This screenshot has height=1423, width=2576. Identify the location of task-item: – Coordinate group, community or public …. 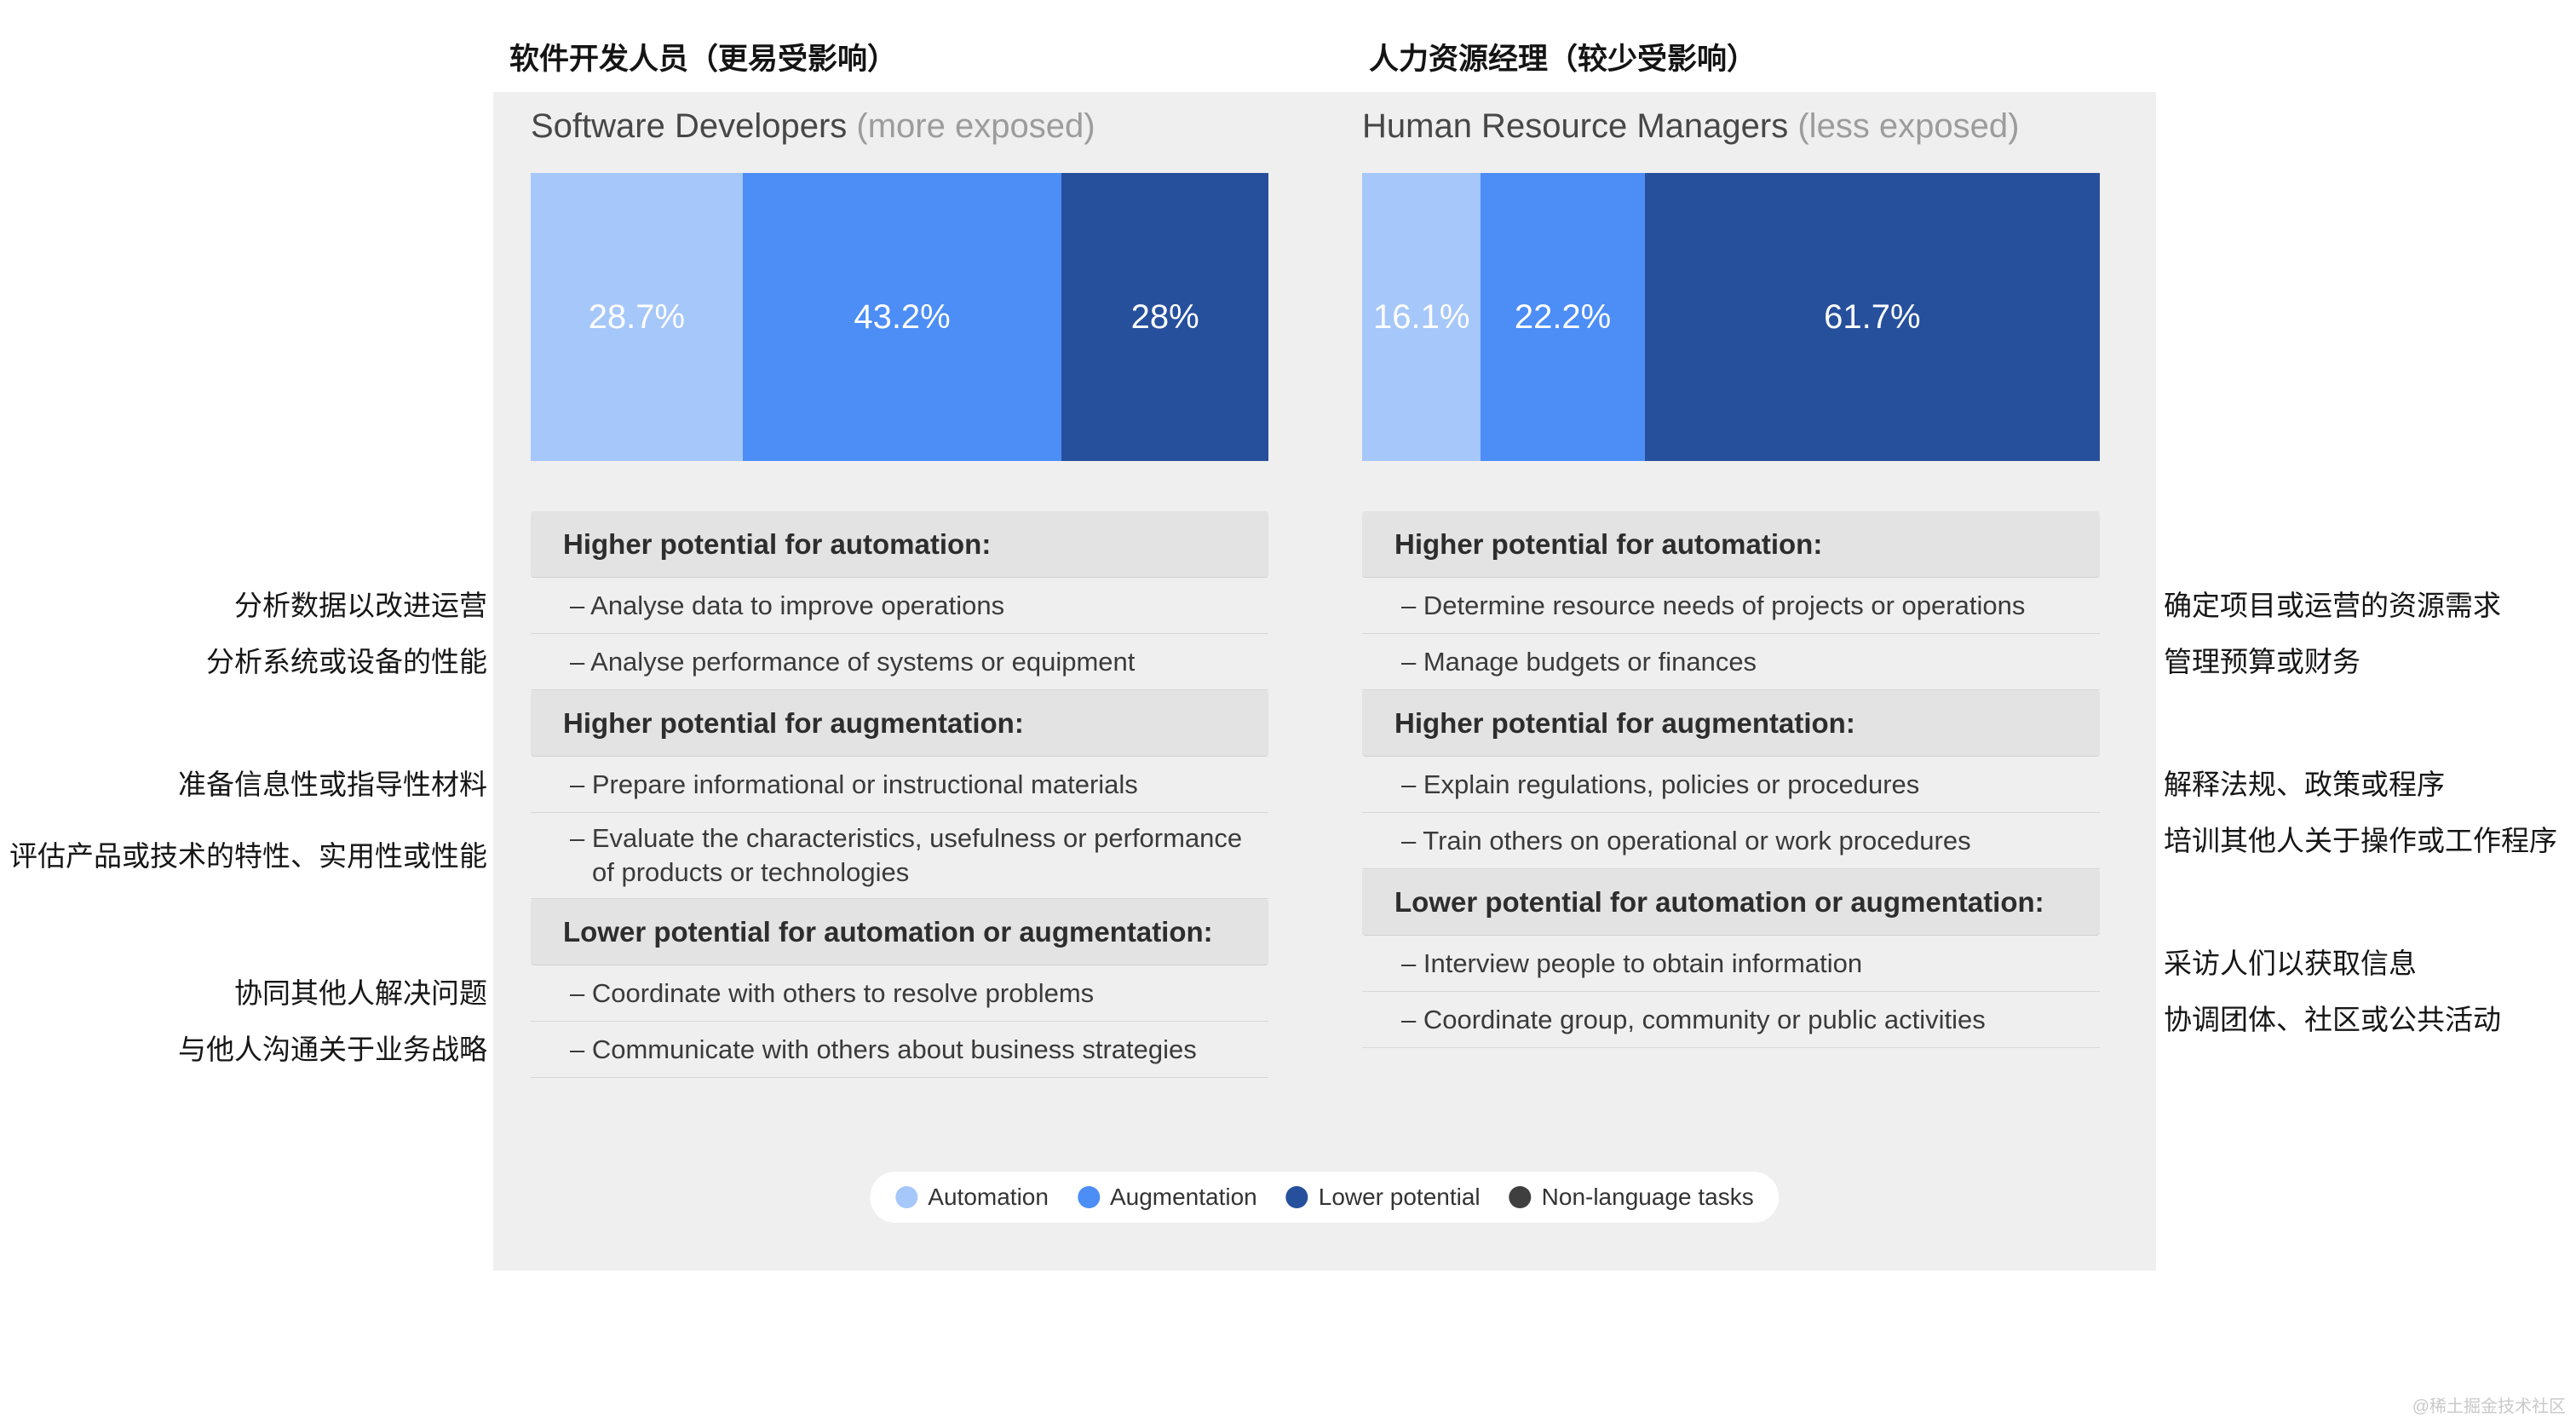
(1731, 1020).